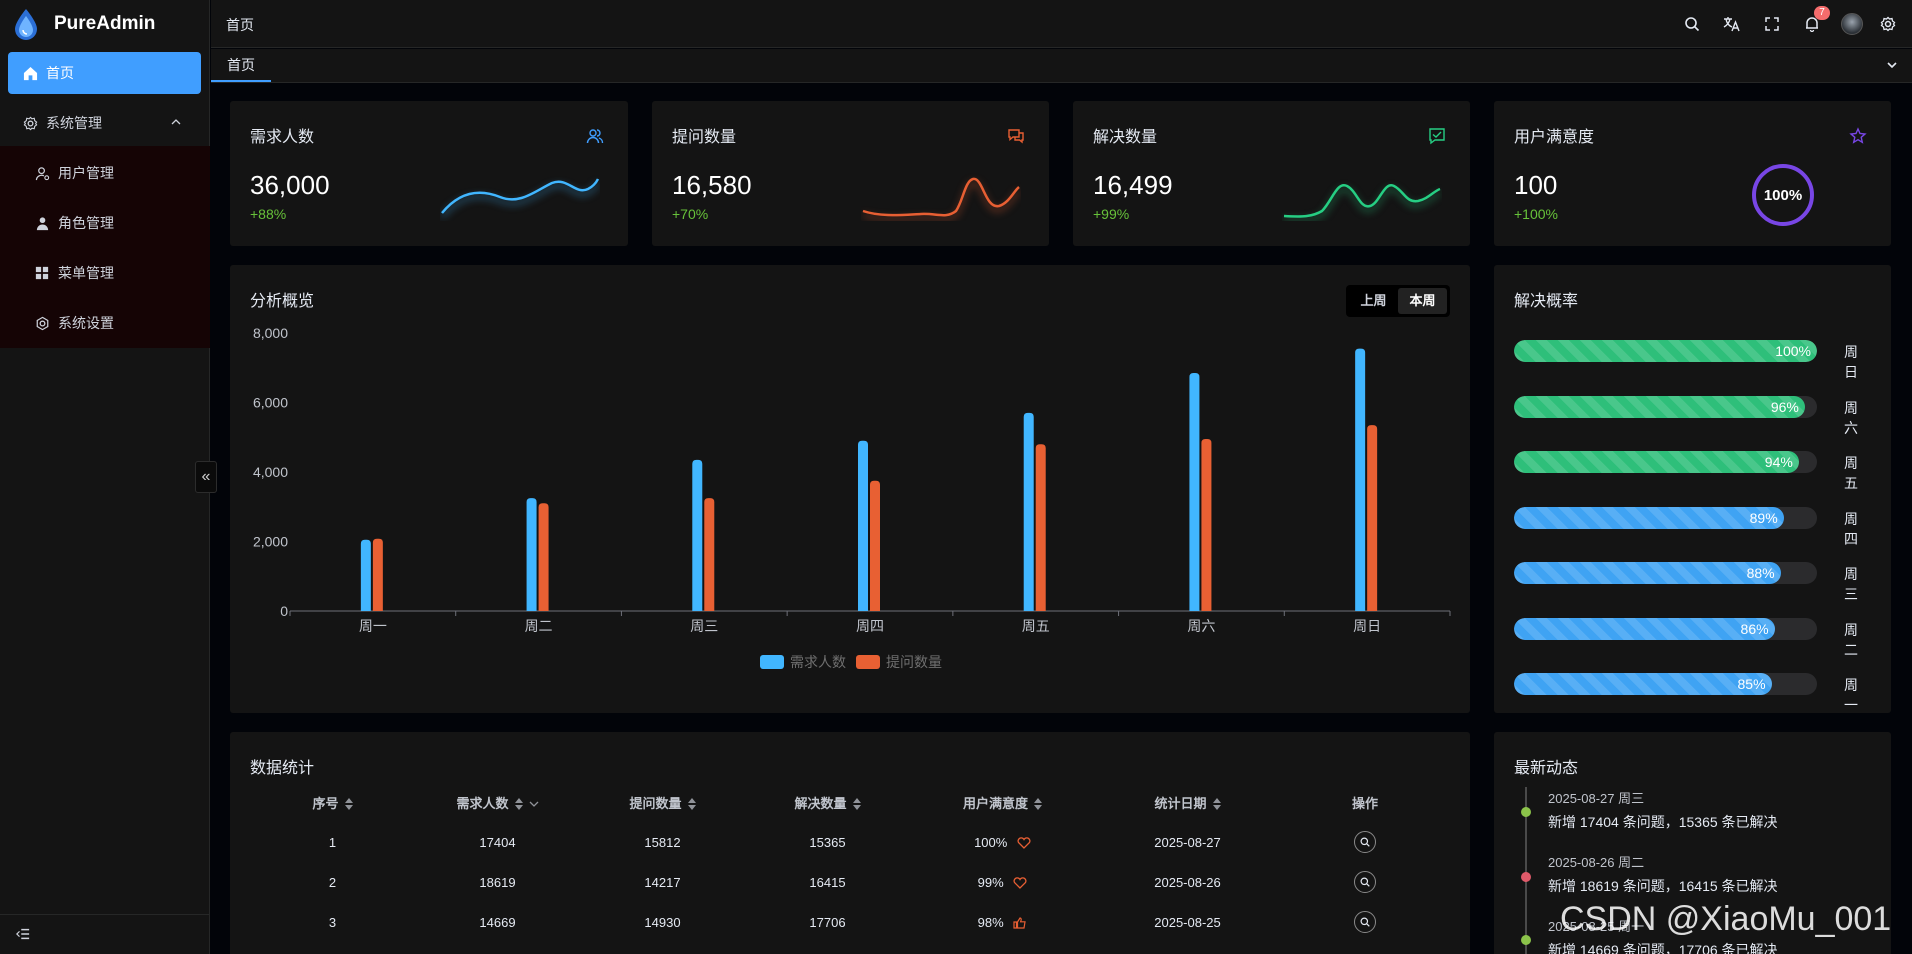 The height and width of the screenshot is (954, 1912). What do you see at coordinates (42, 323) in the screenshot?
I see `settings-icon` at bounding box center [42, 323].